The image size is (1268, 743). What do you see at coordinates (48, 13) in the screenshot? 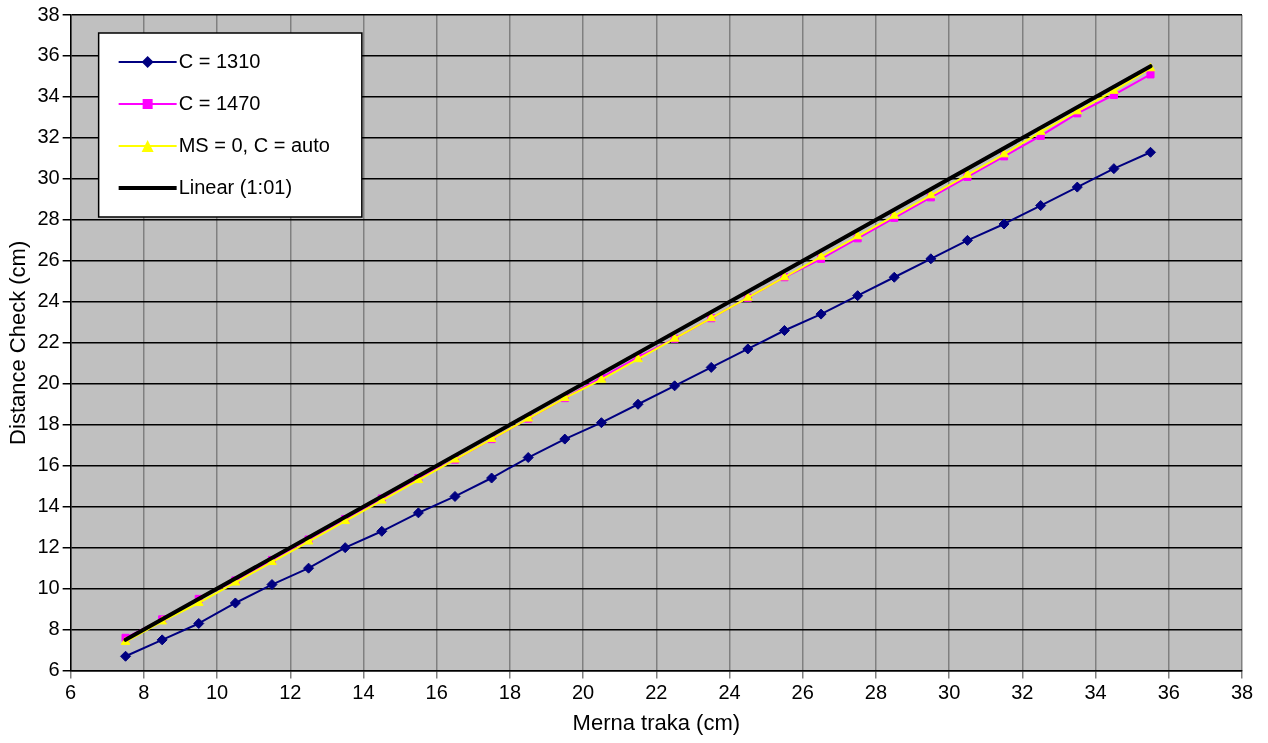
I see `y-tick-label: 38` at bounding box center [48, 13].